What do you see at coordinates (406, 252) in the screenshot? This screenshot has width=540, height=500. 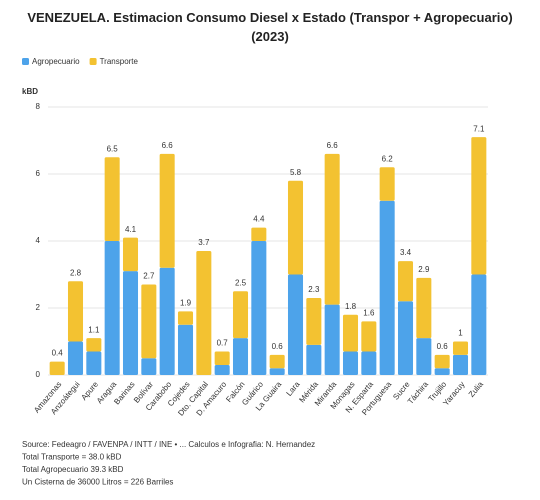 I see `total-label: 3.4` at bounding box center [406, 252].